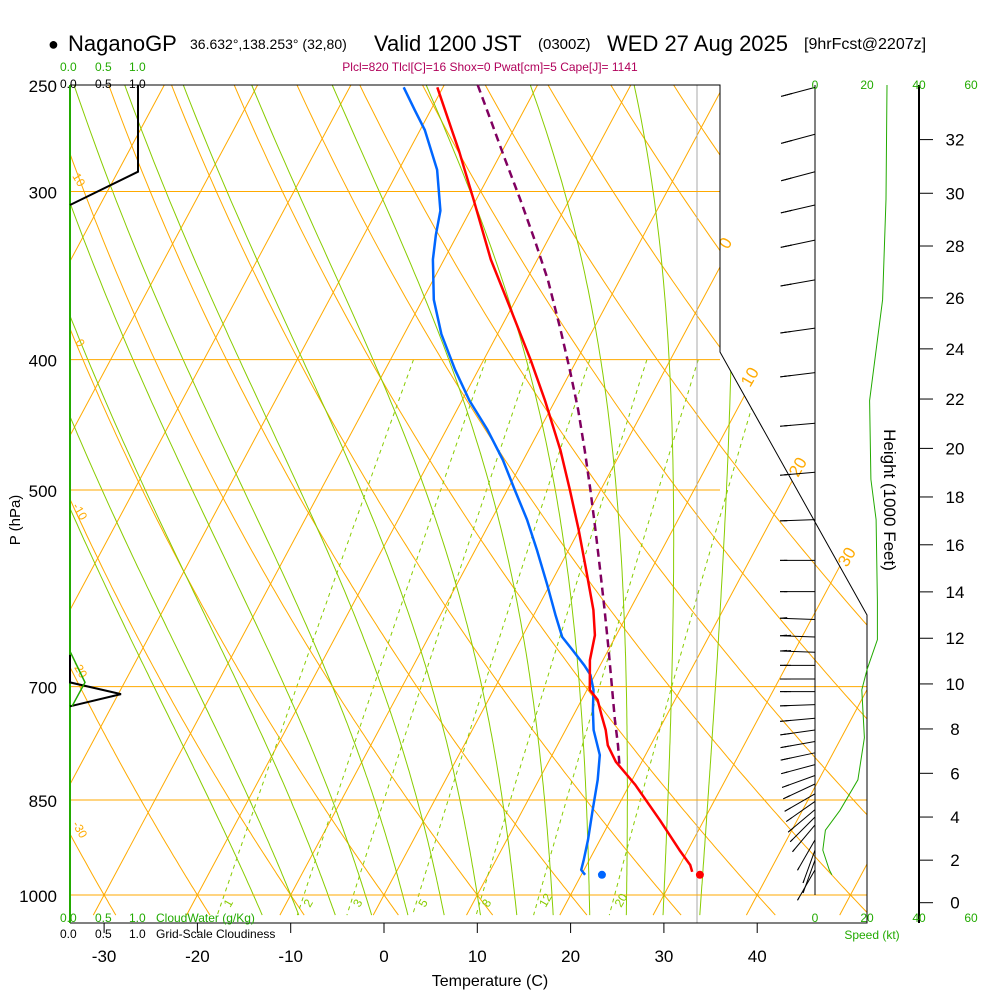 This screenshot has height=1000, width=1000. Describe the element at coordinates (855, 480) in the screenshot. I see `wind-speed-profile` at that location.